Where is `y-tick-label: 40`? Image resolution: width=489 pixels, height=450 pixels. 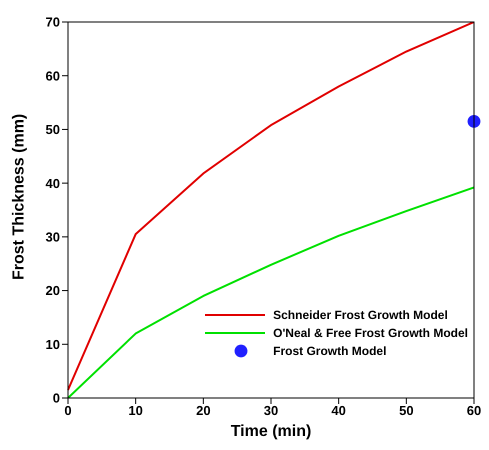 y-tick-label: 40 is located at coordinates (53, 183).